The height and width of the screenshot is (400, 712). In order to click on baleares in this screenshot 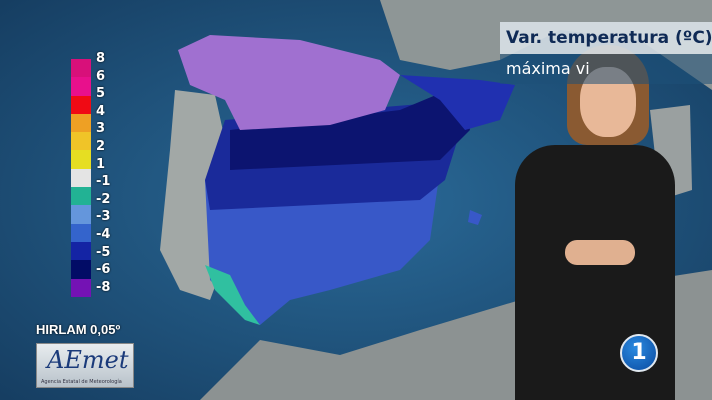, I will do `click(475, 217)`.